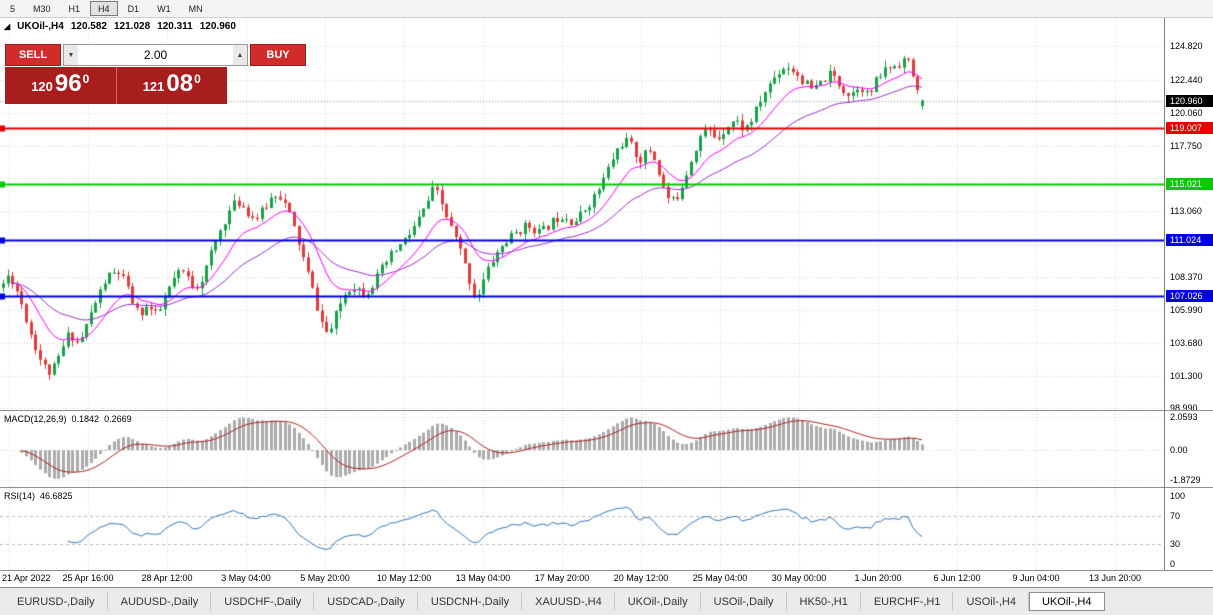  Describe the element at coordinates (1184, 417) in the screenshot. I see `macd-axis-label: 2.0593` at that location.